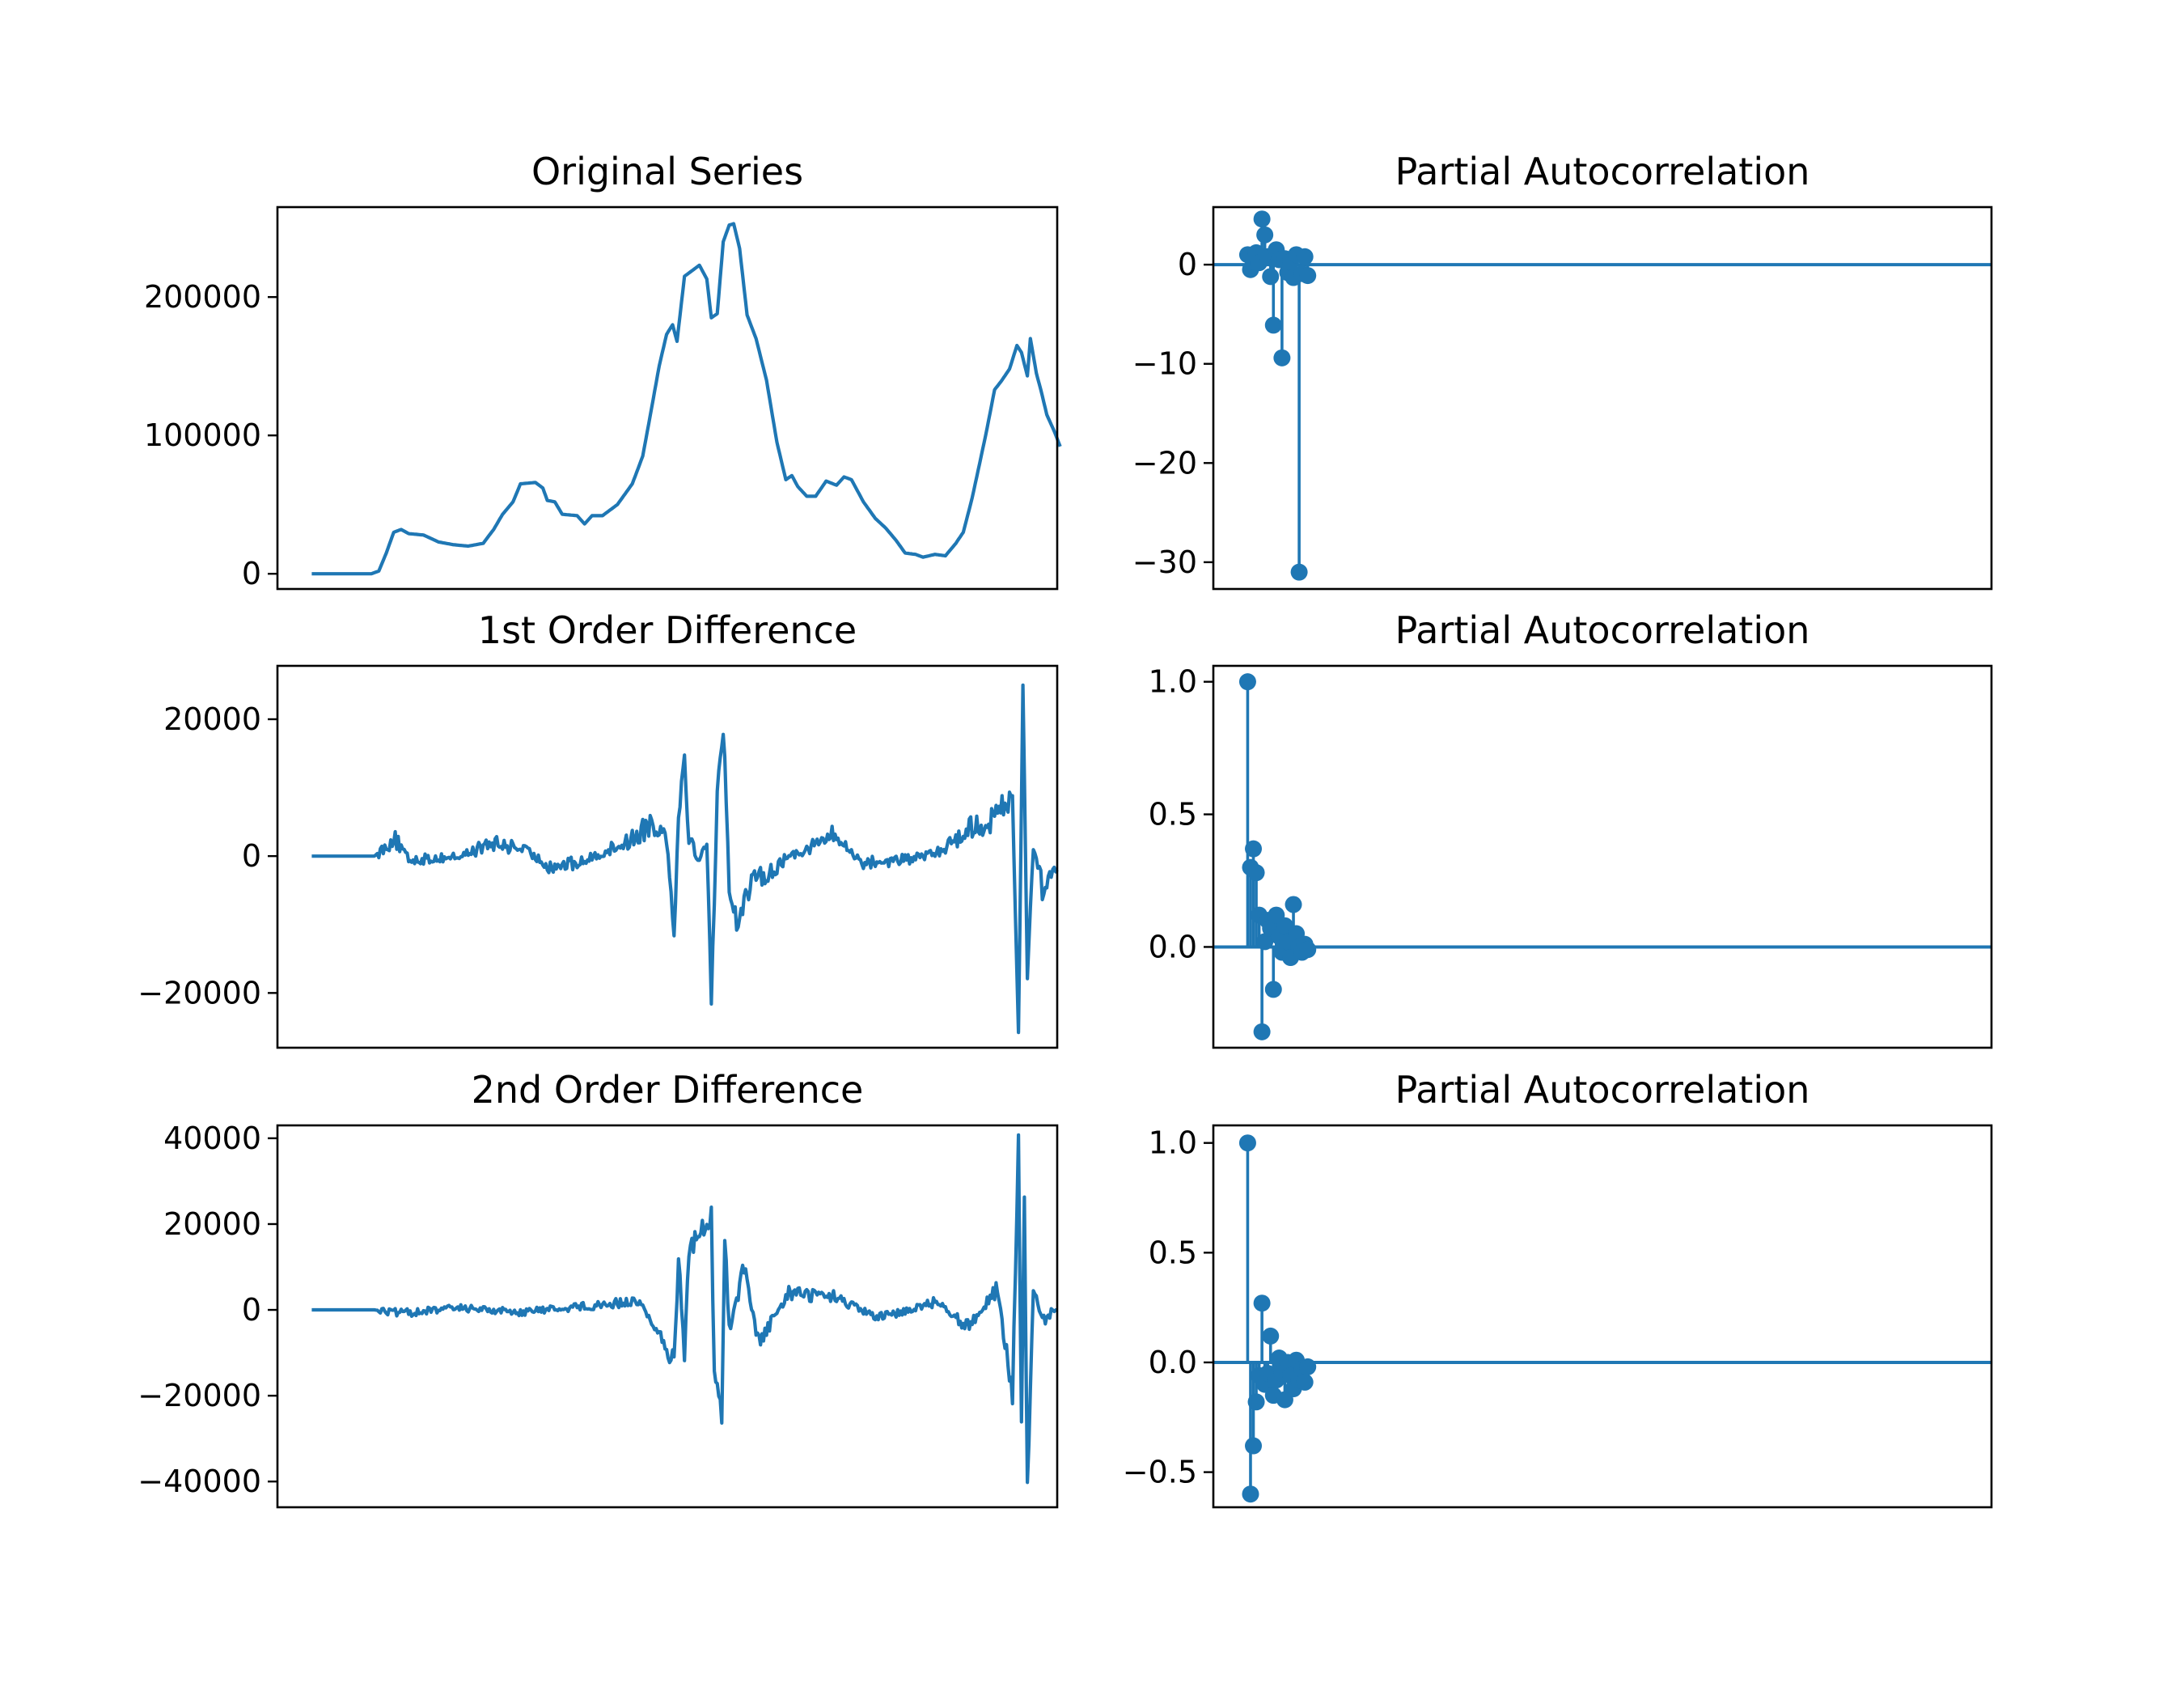 The width and height of the screenshot is (2184, 1699). I want to click on y-tick-label: −20, so click(1165, 463).